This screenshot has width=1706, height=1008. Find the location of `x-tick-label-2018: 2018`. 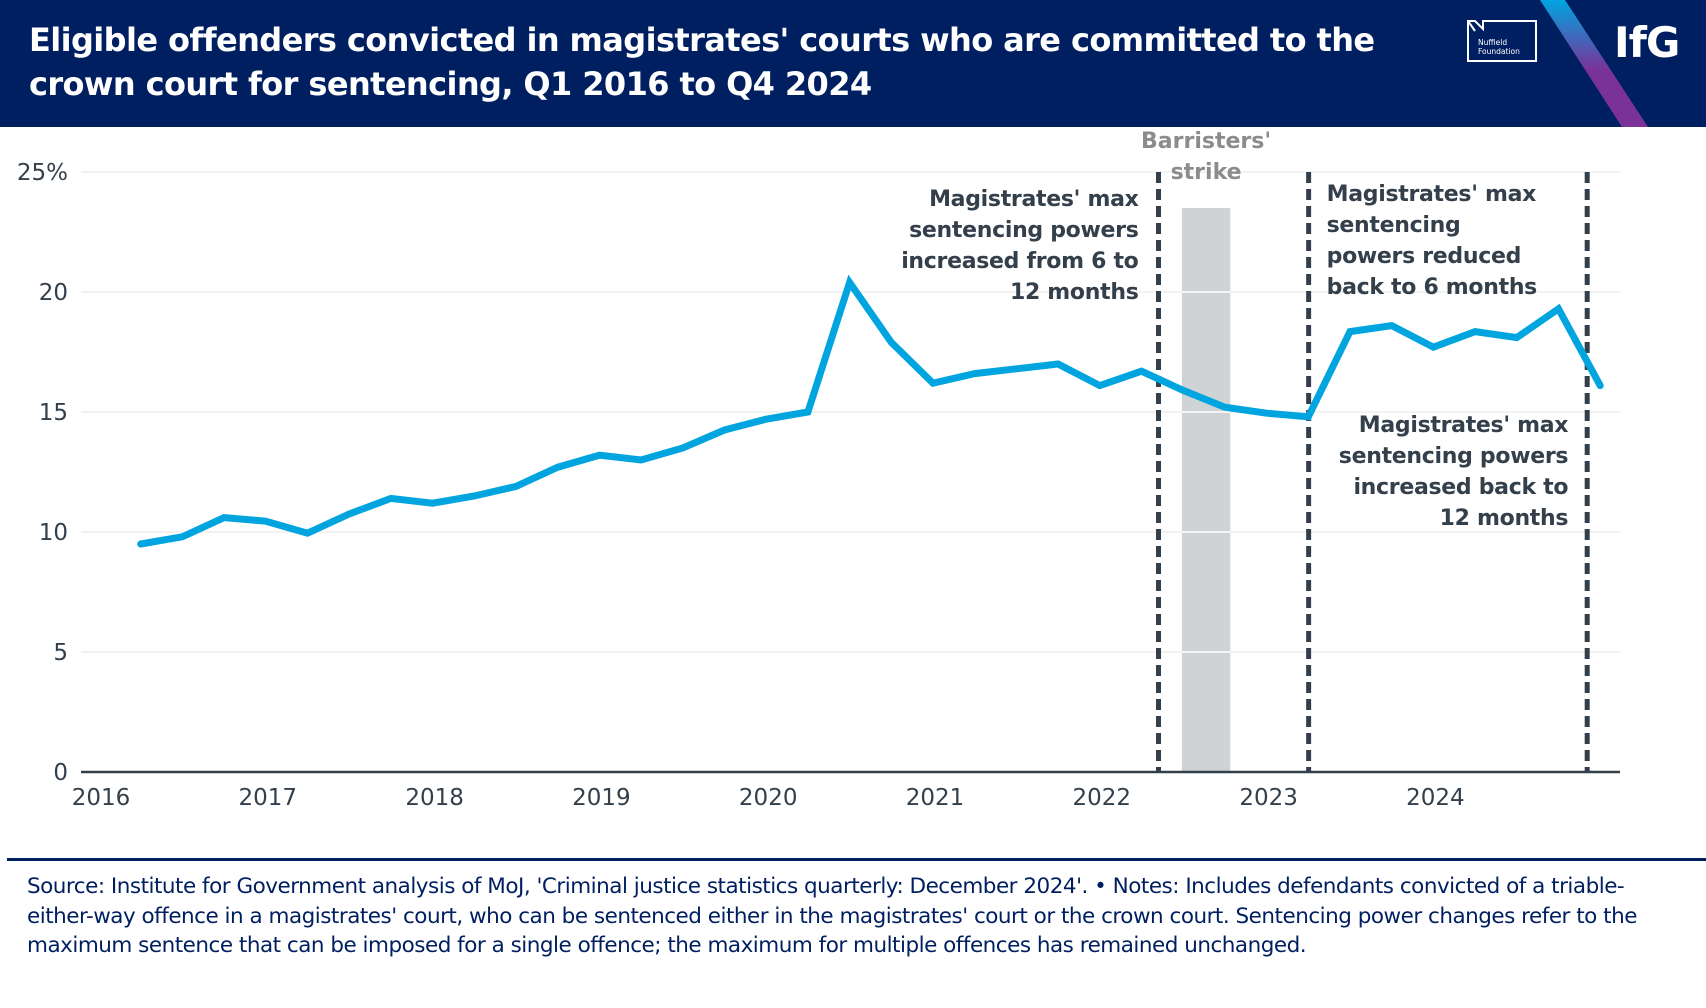

x-tick-label-2018: 2018 is located at coordinates (434, 798).